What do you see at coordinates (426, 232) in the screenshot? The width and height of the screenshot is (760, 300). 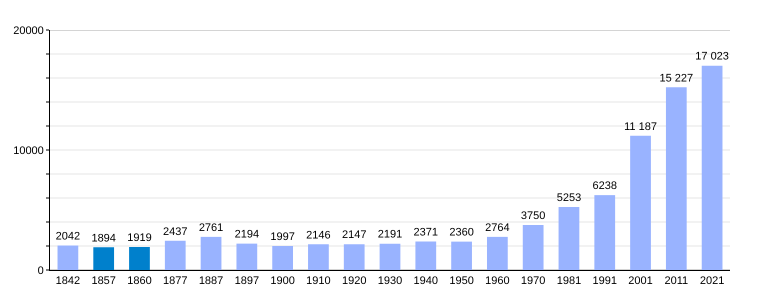 I see `data-label: 2371` at bounding box center [426, 232].